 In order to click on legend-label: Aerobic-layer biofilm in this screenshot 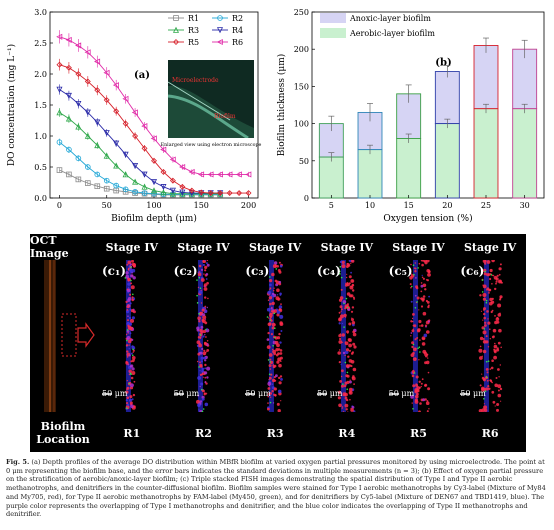, I will do `click(392, 33)`.